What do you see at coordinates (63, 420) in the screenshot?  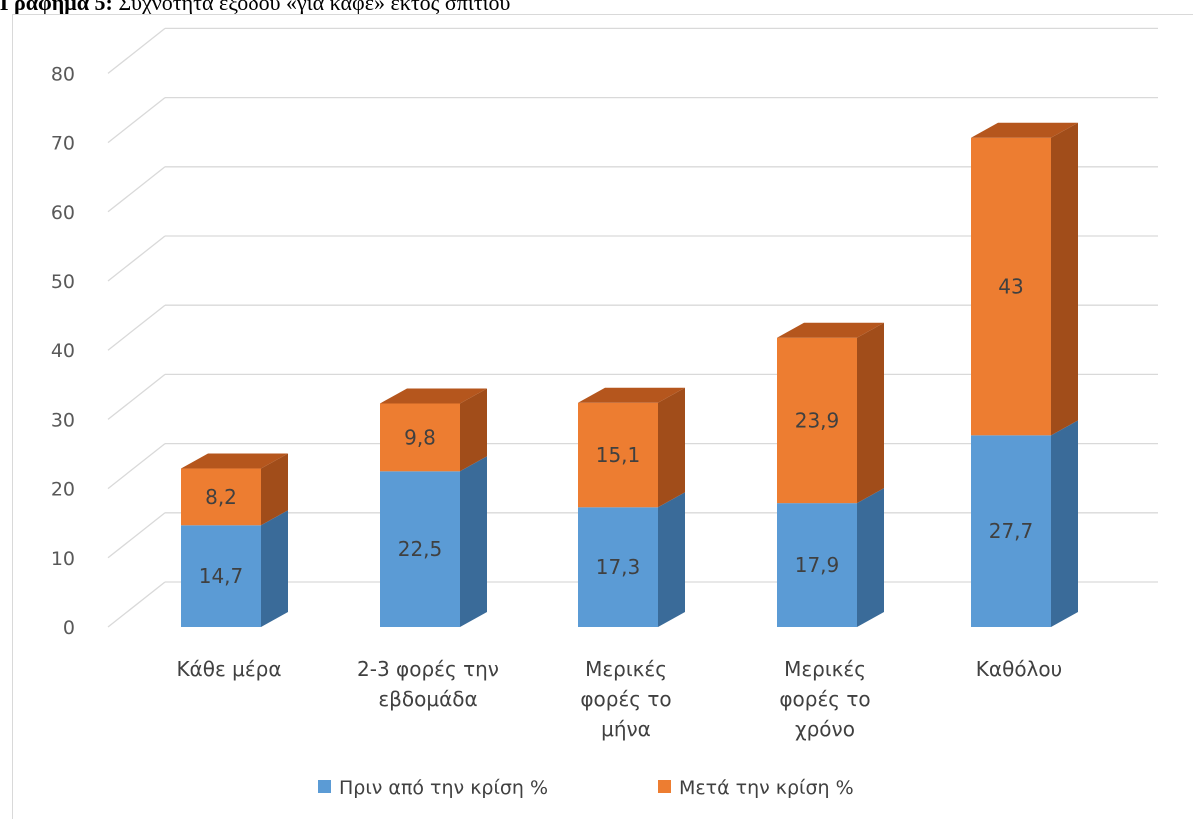 I see `y-tick-label-30: 30` at bounding box center [63, 420].